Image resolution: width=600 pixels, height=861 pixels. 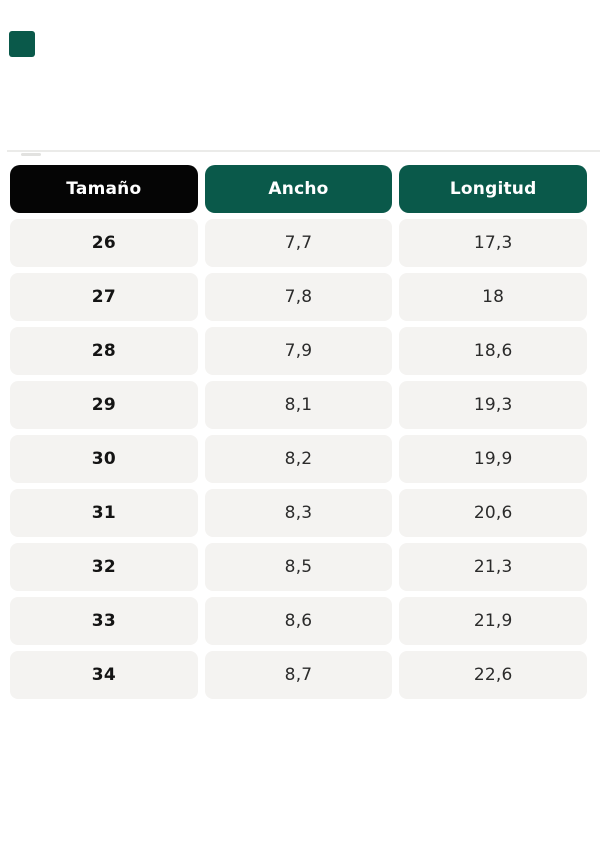 What do you see at coordinates (298, 567) in the screenshot?
I see `cell-ancho: 8,5` at bounding box center [298, 567].